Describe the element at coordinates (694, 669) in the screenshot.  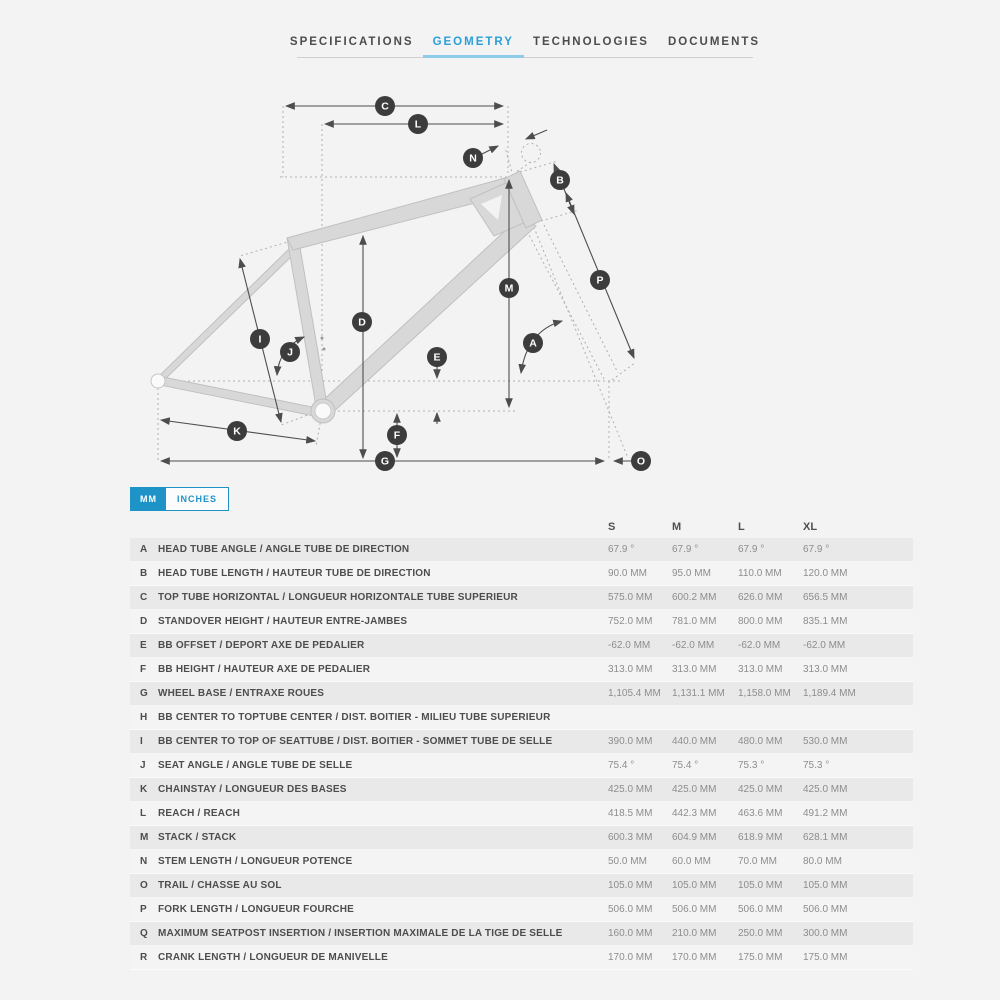
I see `row-value-m: 313.0 MM` at that location.